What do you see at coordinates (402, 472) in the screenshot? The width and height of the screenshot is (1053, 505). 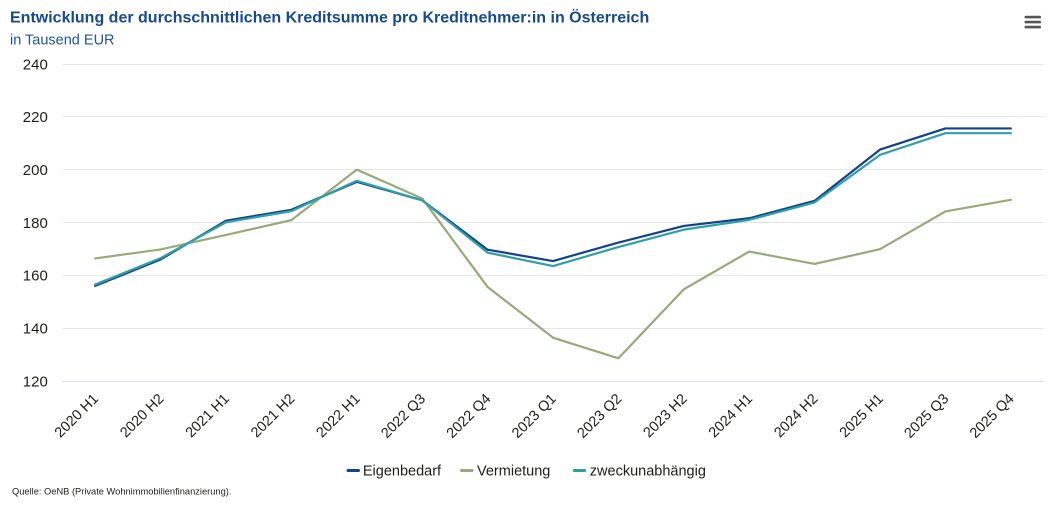 I see `svg-text: Eigenbedarf` at bounding box center [402, 472].